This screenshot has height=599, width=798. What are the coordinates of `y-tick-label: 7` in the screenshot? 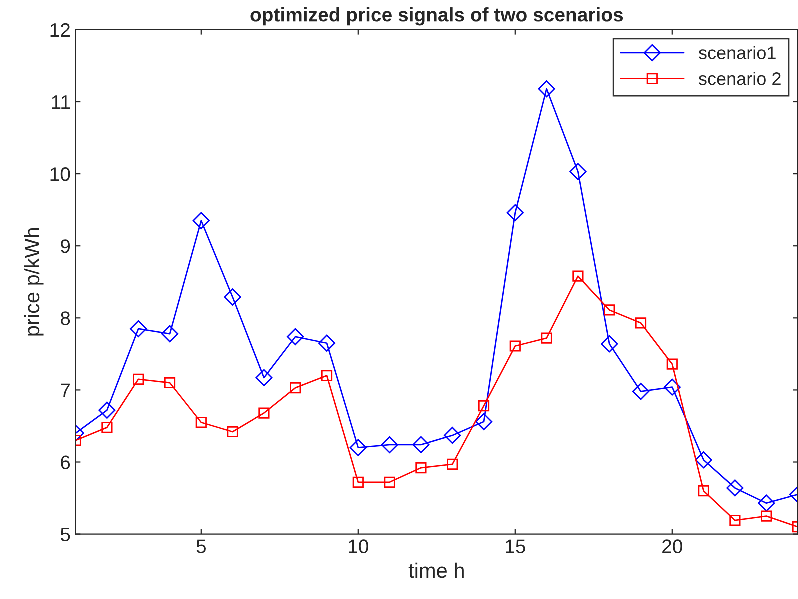 It's located at (65, 391).